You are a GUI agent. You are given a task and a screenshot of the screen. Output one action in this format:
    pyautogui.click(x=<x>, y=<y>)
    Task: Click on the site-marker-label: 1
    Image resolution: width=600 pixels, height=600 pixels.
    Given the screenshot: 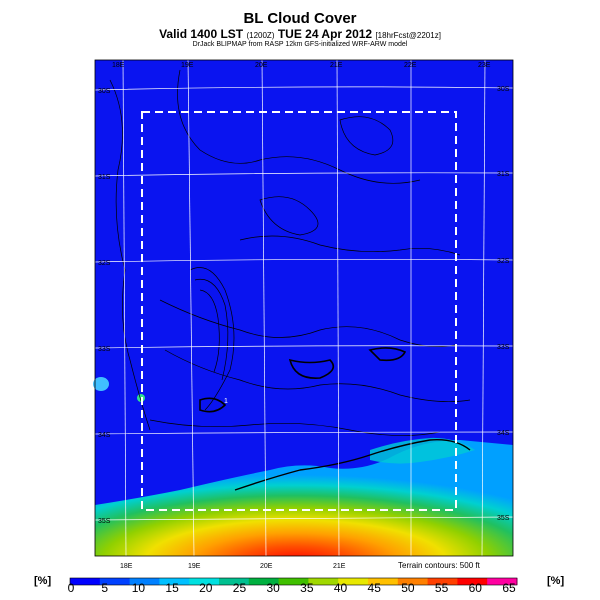 What is the action you would take?
    pyautogui.click(x=226, y=401)
    